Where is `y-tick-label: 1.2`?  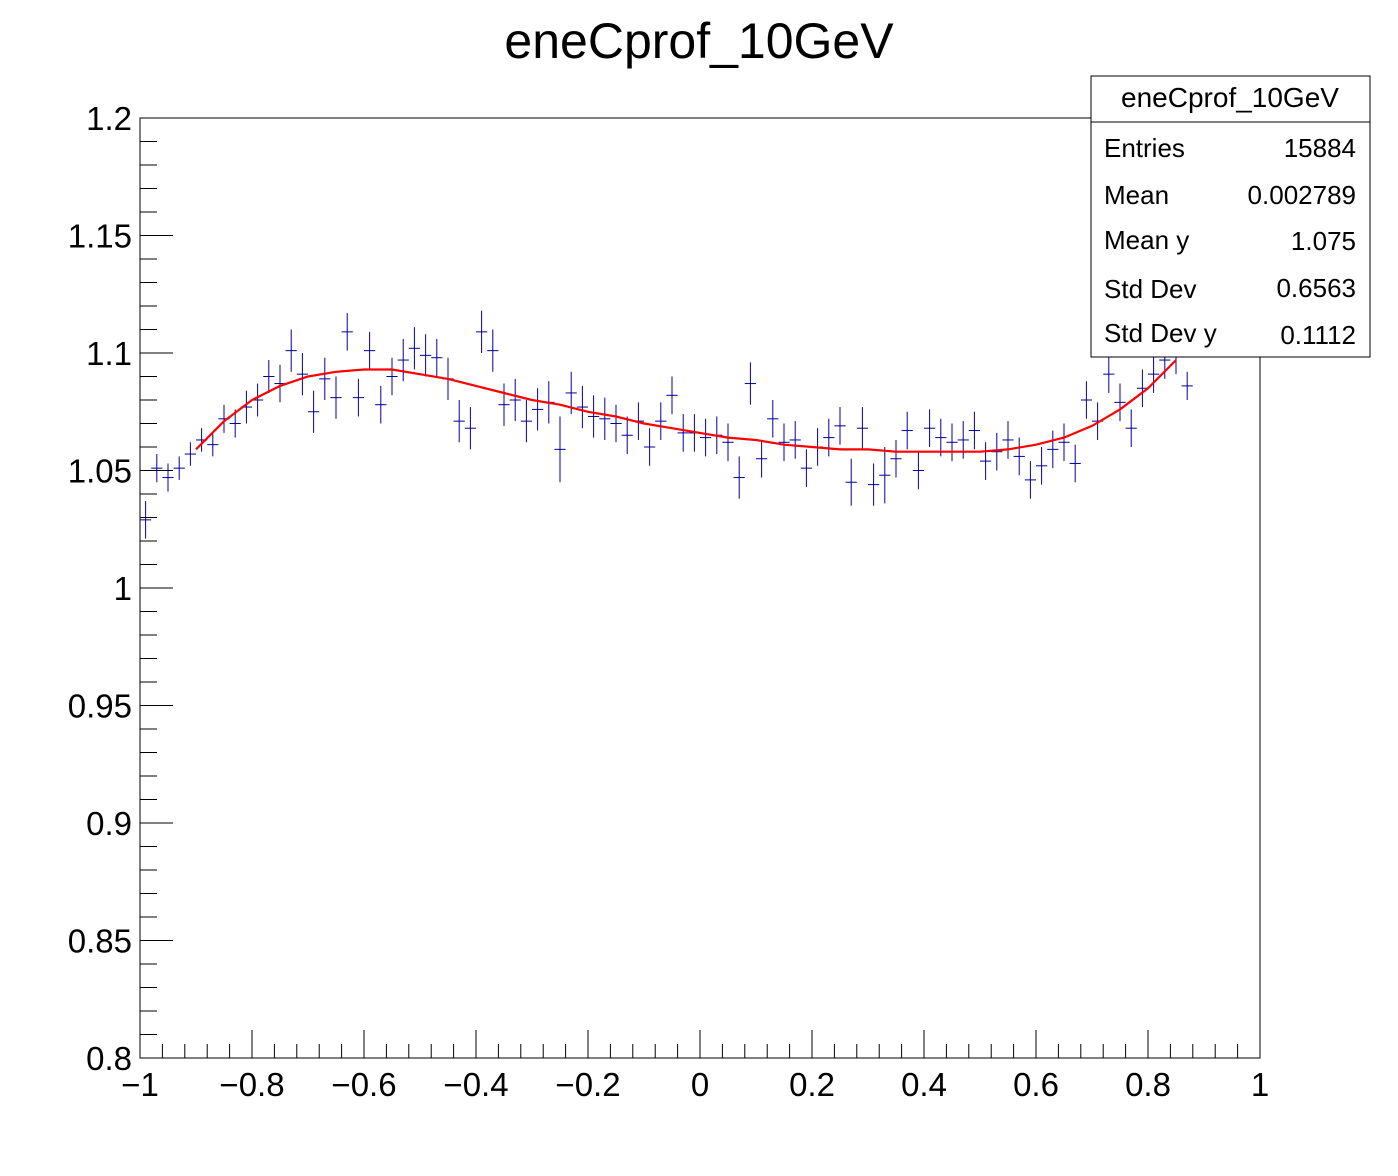
y-tick-label: 1.2 is located at coordinates (109, 118).